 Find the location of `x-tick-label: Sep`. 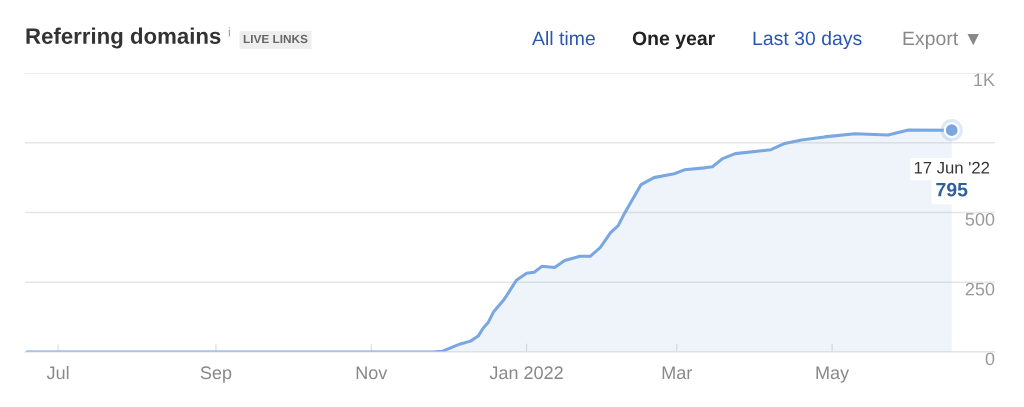

x-tick-label: Sep is located at coordinates (216, 374).